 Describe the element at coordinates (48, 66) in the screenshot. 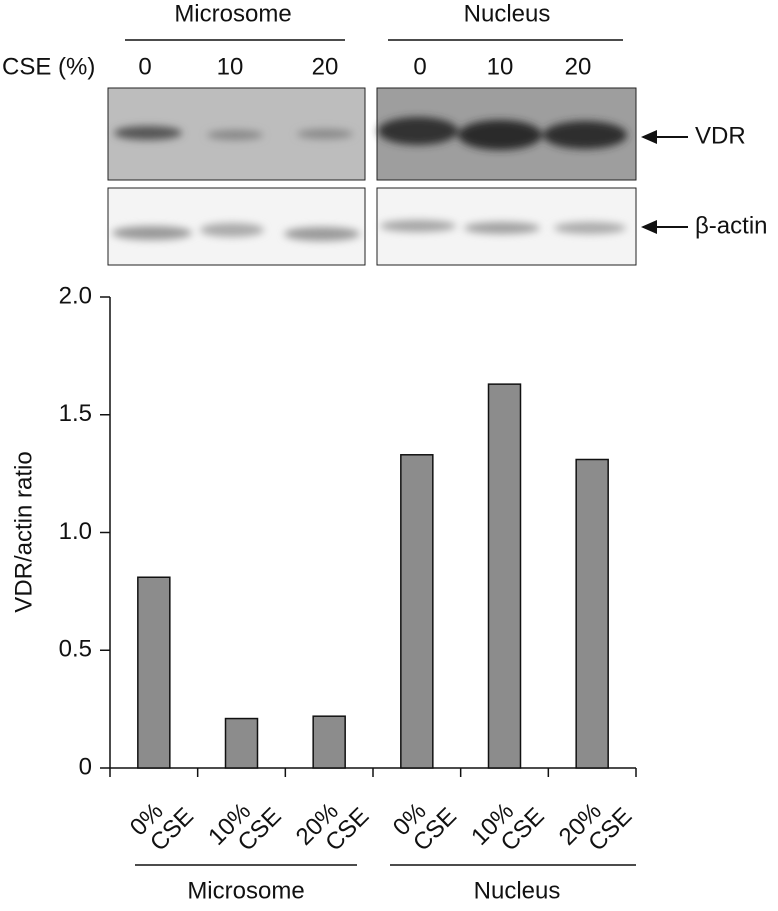

I see `condition-label: CSE (%)` at that location.